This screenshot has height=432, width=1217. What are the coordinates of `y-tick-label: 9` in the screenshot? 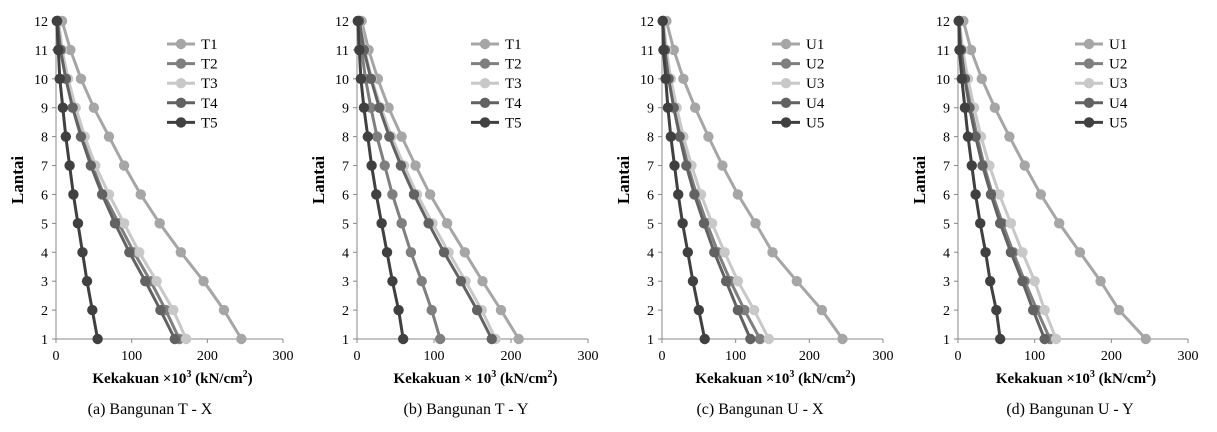 It's located at (650, 109).